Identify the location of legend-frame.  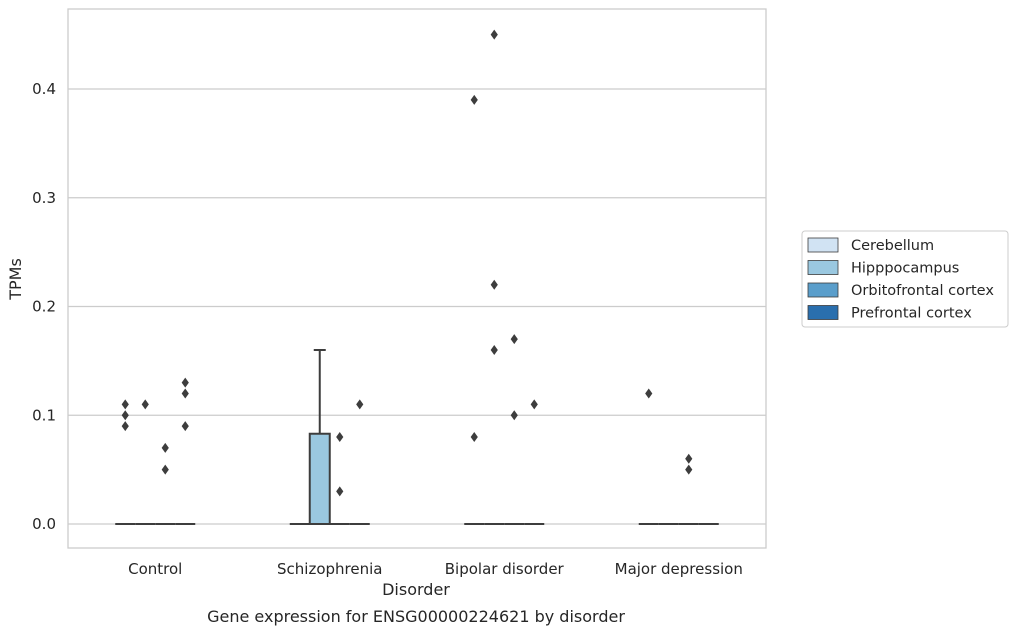
(905, 279).